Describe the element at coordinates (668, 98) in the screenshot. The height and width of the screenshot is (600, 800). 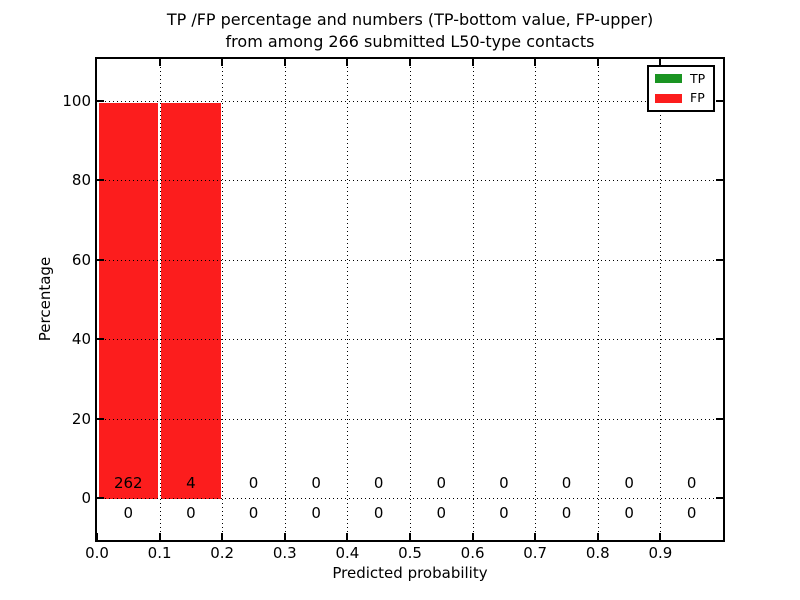
I see `fp-color-swatch-icon` at that location.